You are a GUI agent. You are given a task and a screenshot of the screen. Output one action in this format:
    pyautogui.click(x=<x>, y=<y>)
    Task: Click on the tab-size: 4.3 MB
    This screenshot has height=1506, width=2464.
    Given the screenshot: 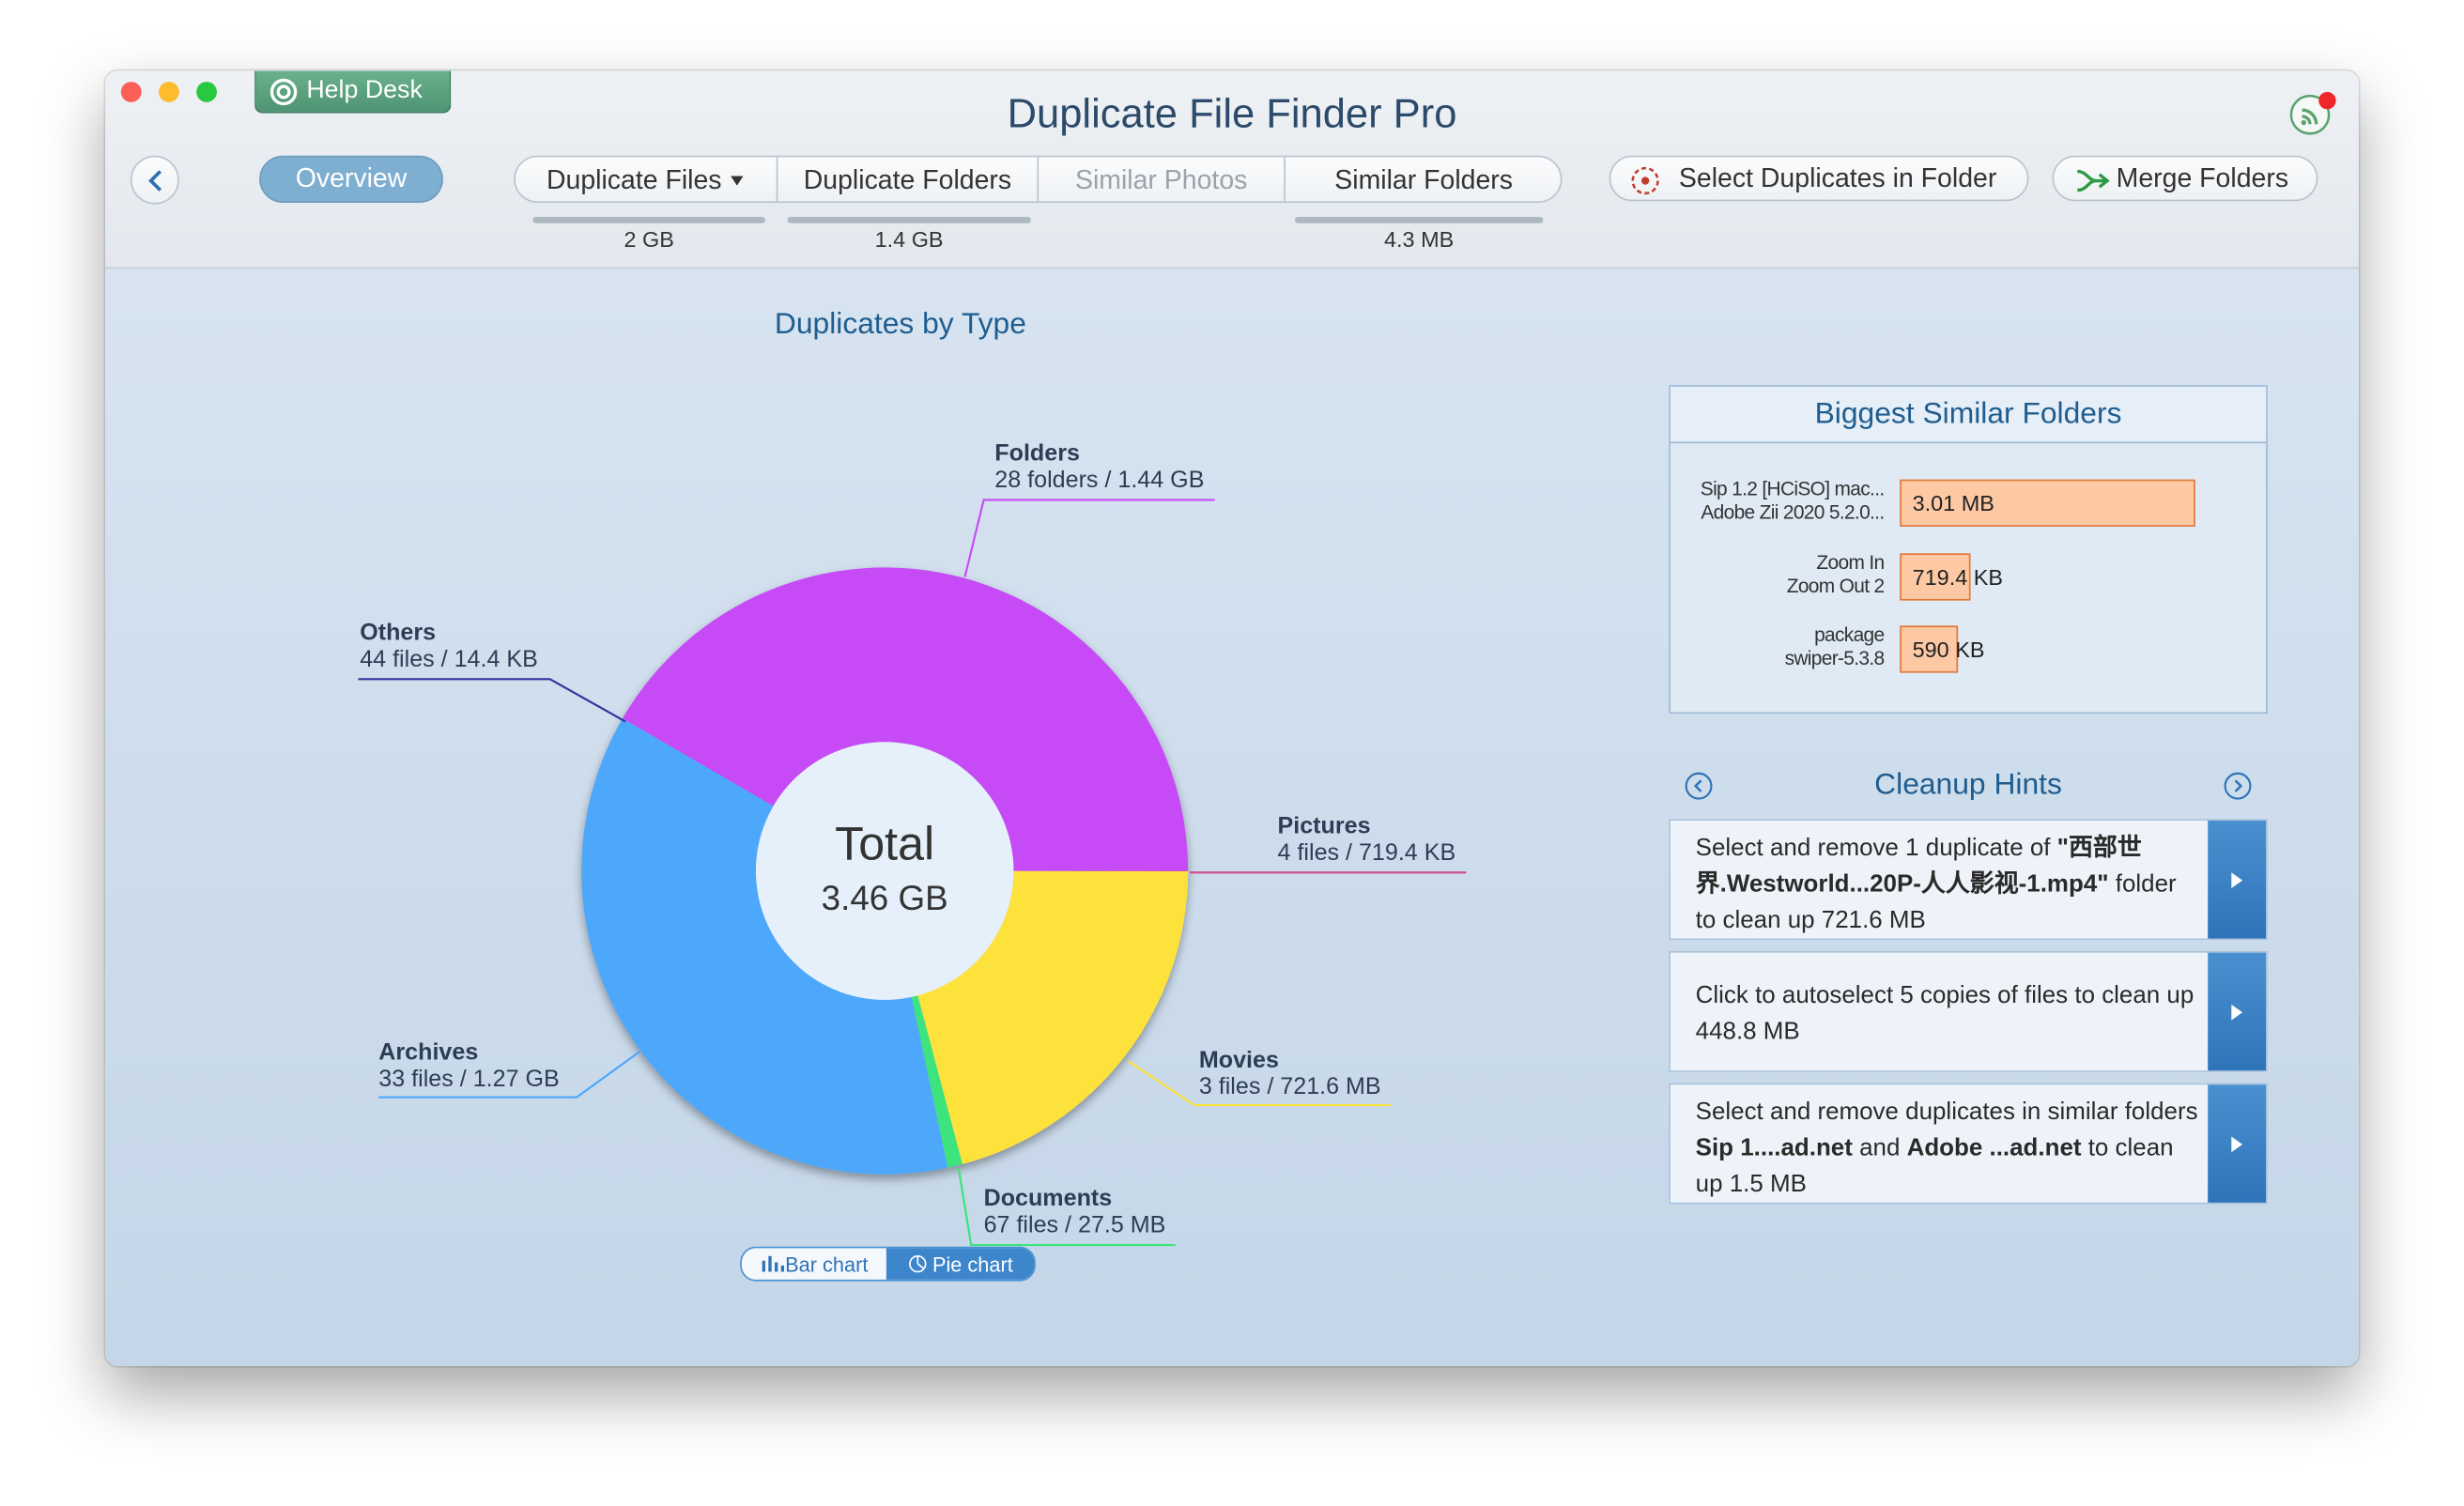 What is the action you would take?
    pyautogui.click(x=1419, y=239)
    